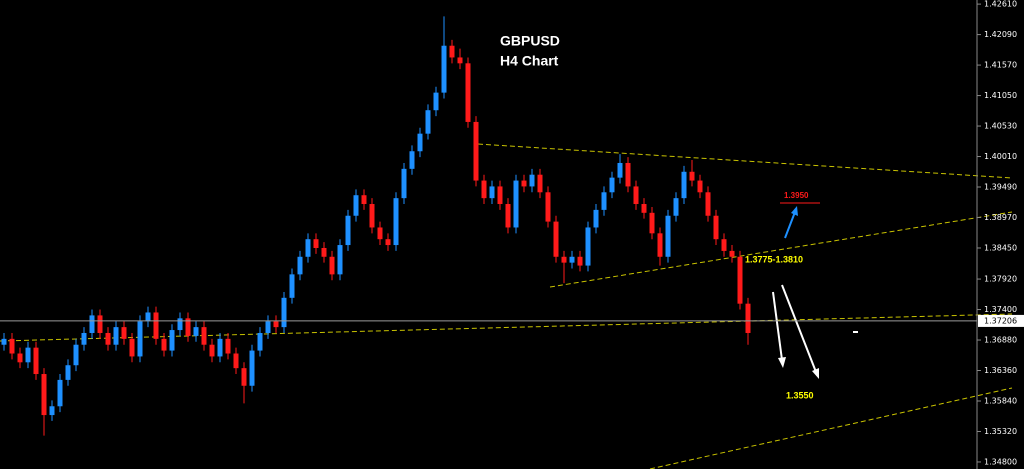 This screenshot has width=1024, height=469. I want to click on arrows, so click(815, 290).